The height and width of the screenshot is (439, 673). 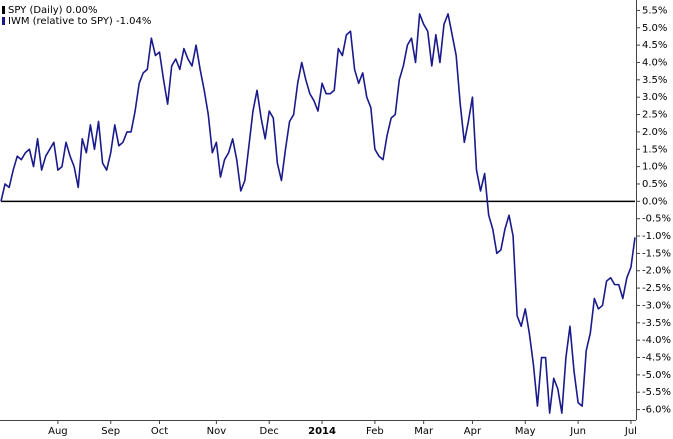 What do you see at coordinates (654, 80) in the screenshot?
I see `y-tick-label: 3.5%` at bounding box center [654, 80].